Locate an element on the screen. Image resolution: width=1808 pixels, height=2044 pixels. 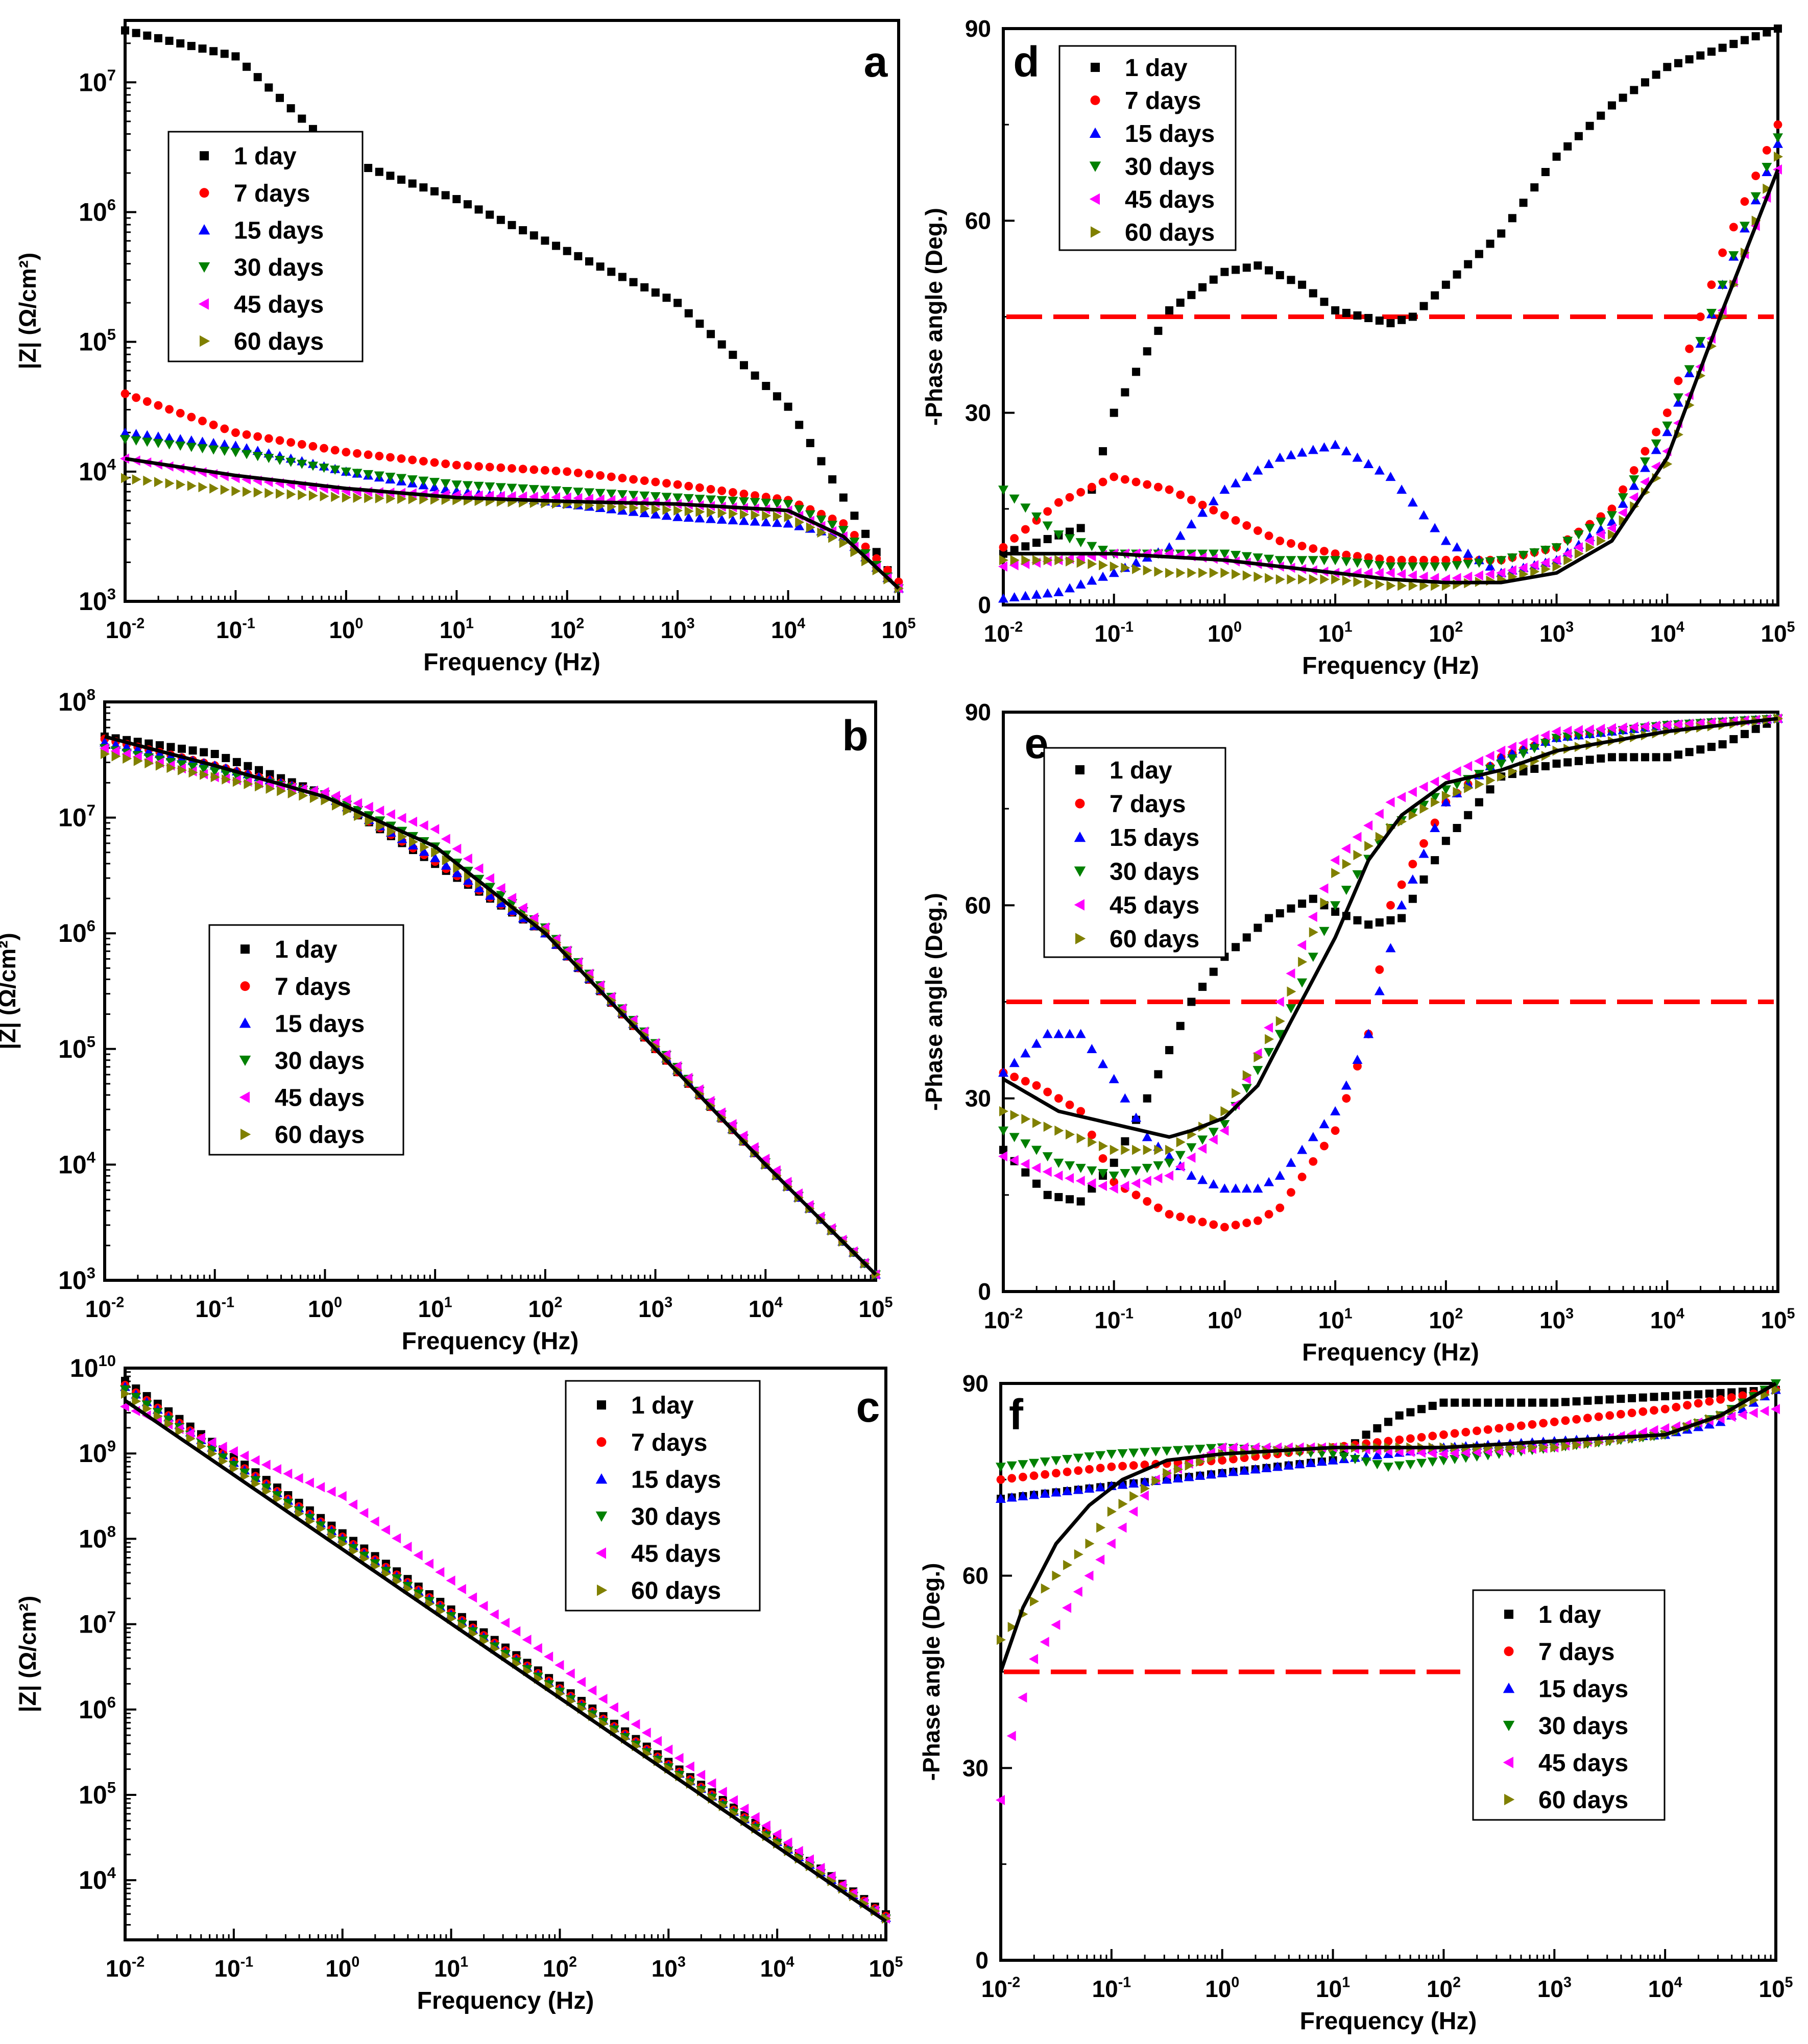
x-tick-label: 105 is located at coordinates (898, 629).